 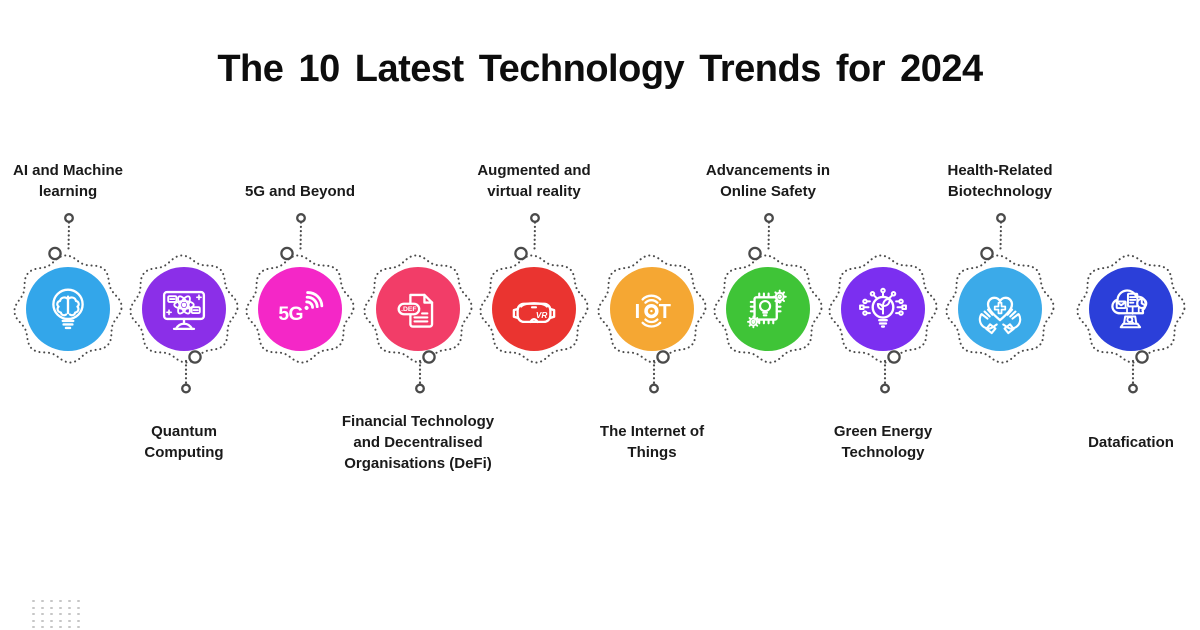 What do you see at coordinates (665, 312) in the screenshot?
I see `svg-text: T` at bounding box center [665, 312].